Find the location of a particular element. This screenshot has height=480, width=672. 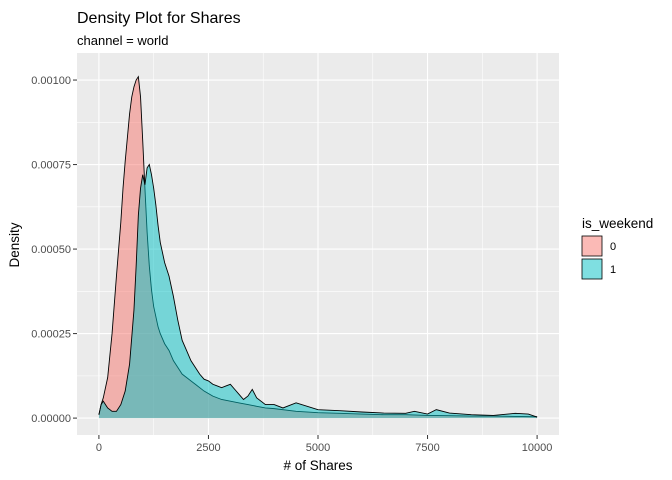

x-tick-label: 10000 is located at coordinates (537, 448).